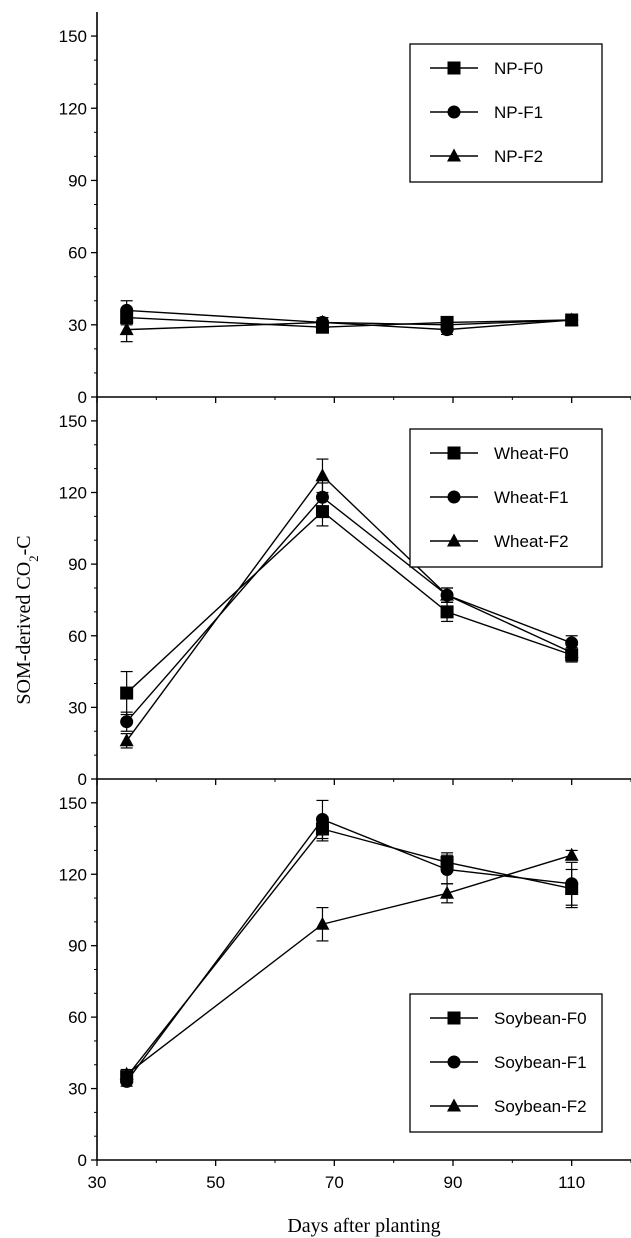 This screenshot has width=631, height=1238. I want to click on legend-label: NP-F2, so click(518, 156).